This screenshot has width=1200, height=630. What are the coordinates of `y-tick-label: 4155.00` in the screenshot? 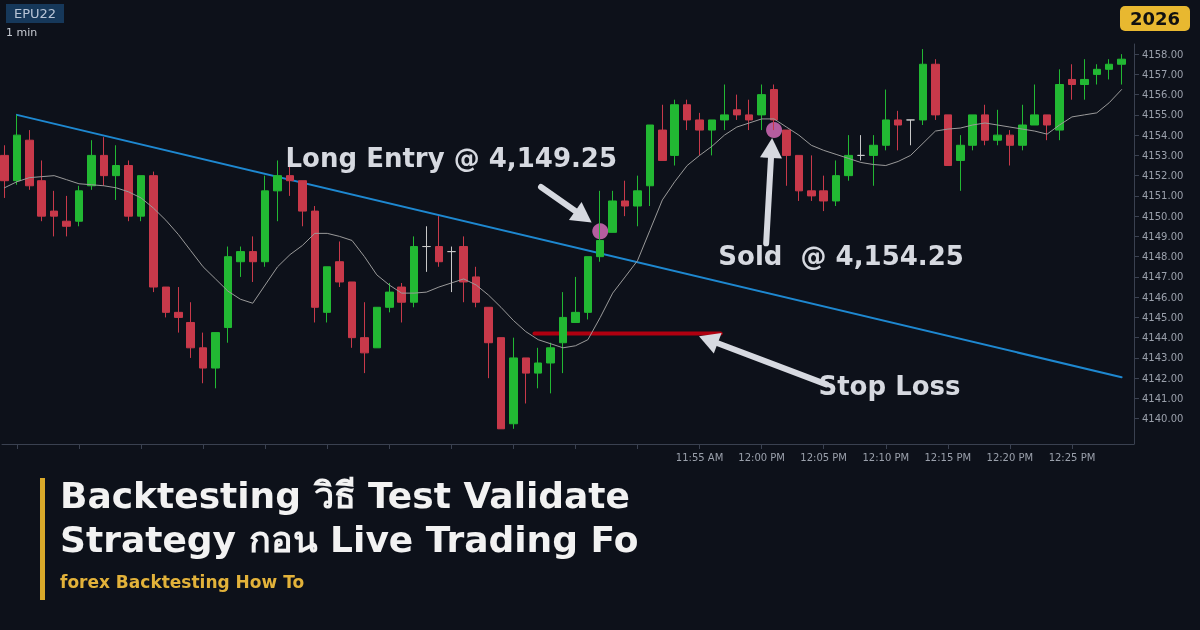 It's located at (1163, 115).